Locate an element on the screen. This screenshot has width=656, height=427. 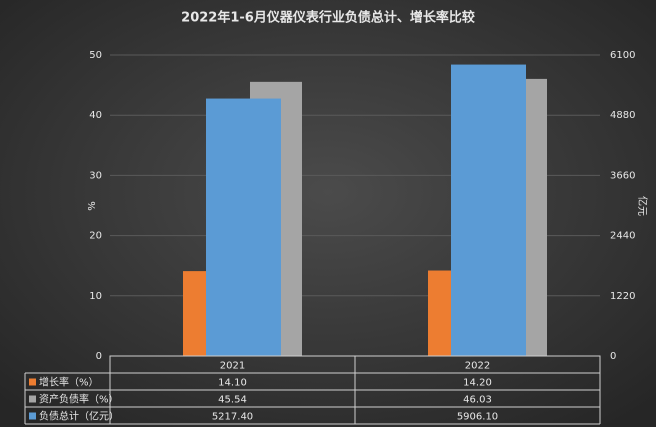
legend-label: 增长率（%） is located at coordinates (69, 382).